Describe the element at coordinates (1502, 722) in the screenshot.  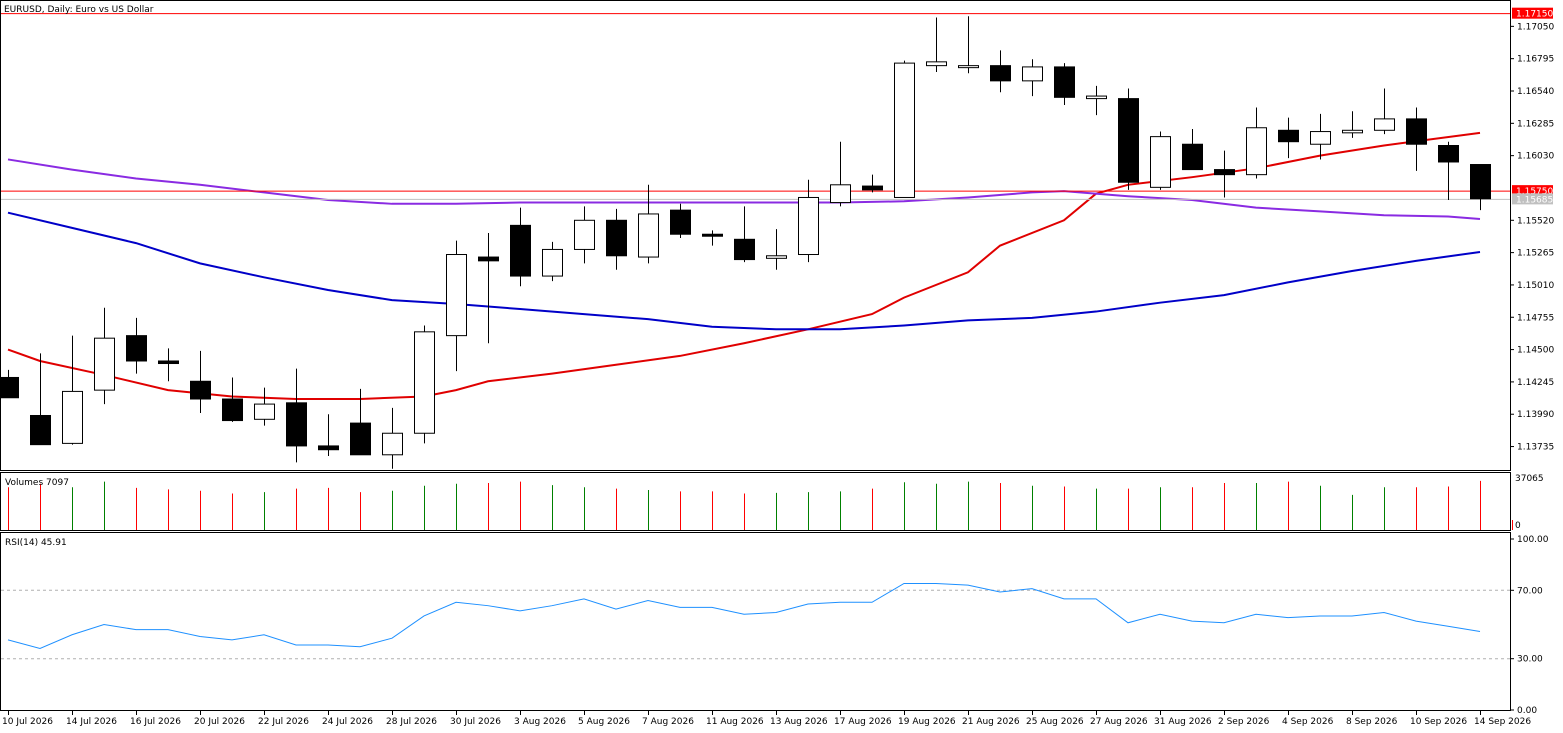
I see `time-tick-label: 14 Sep 2026` at that location.